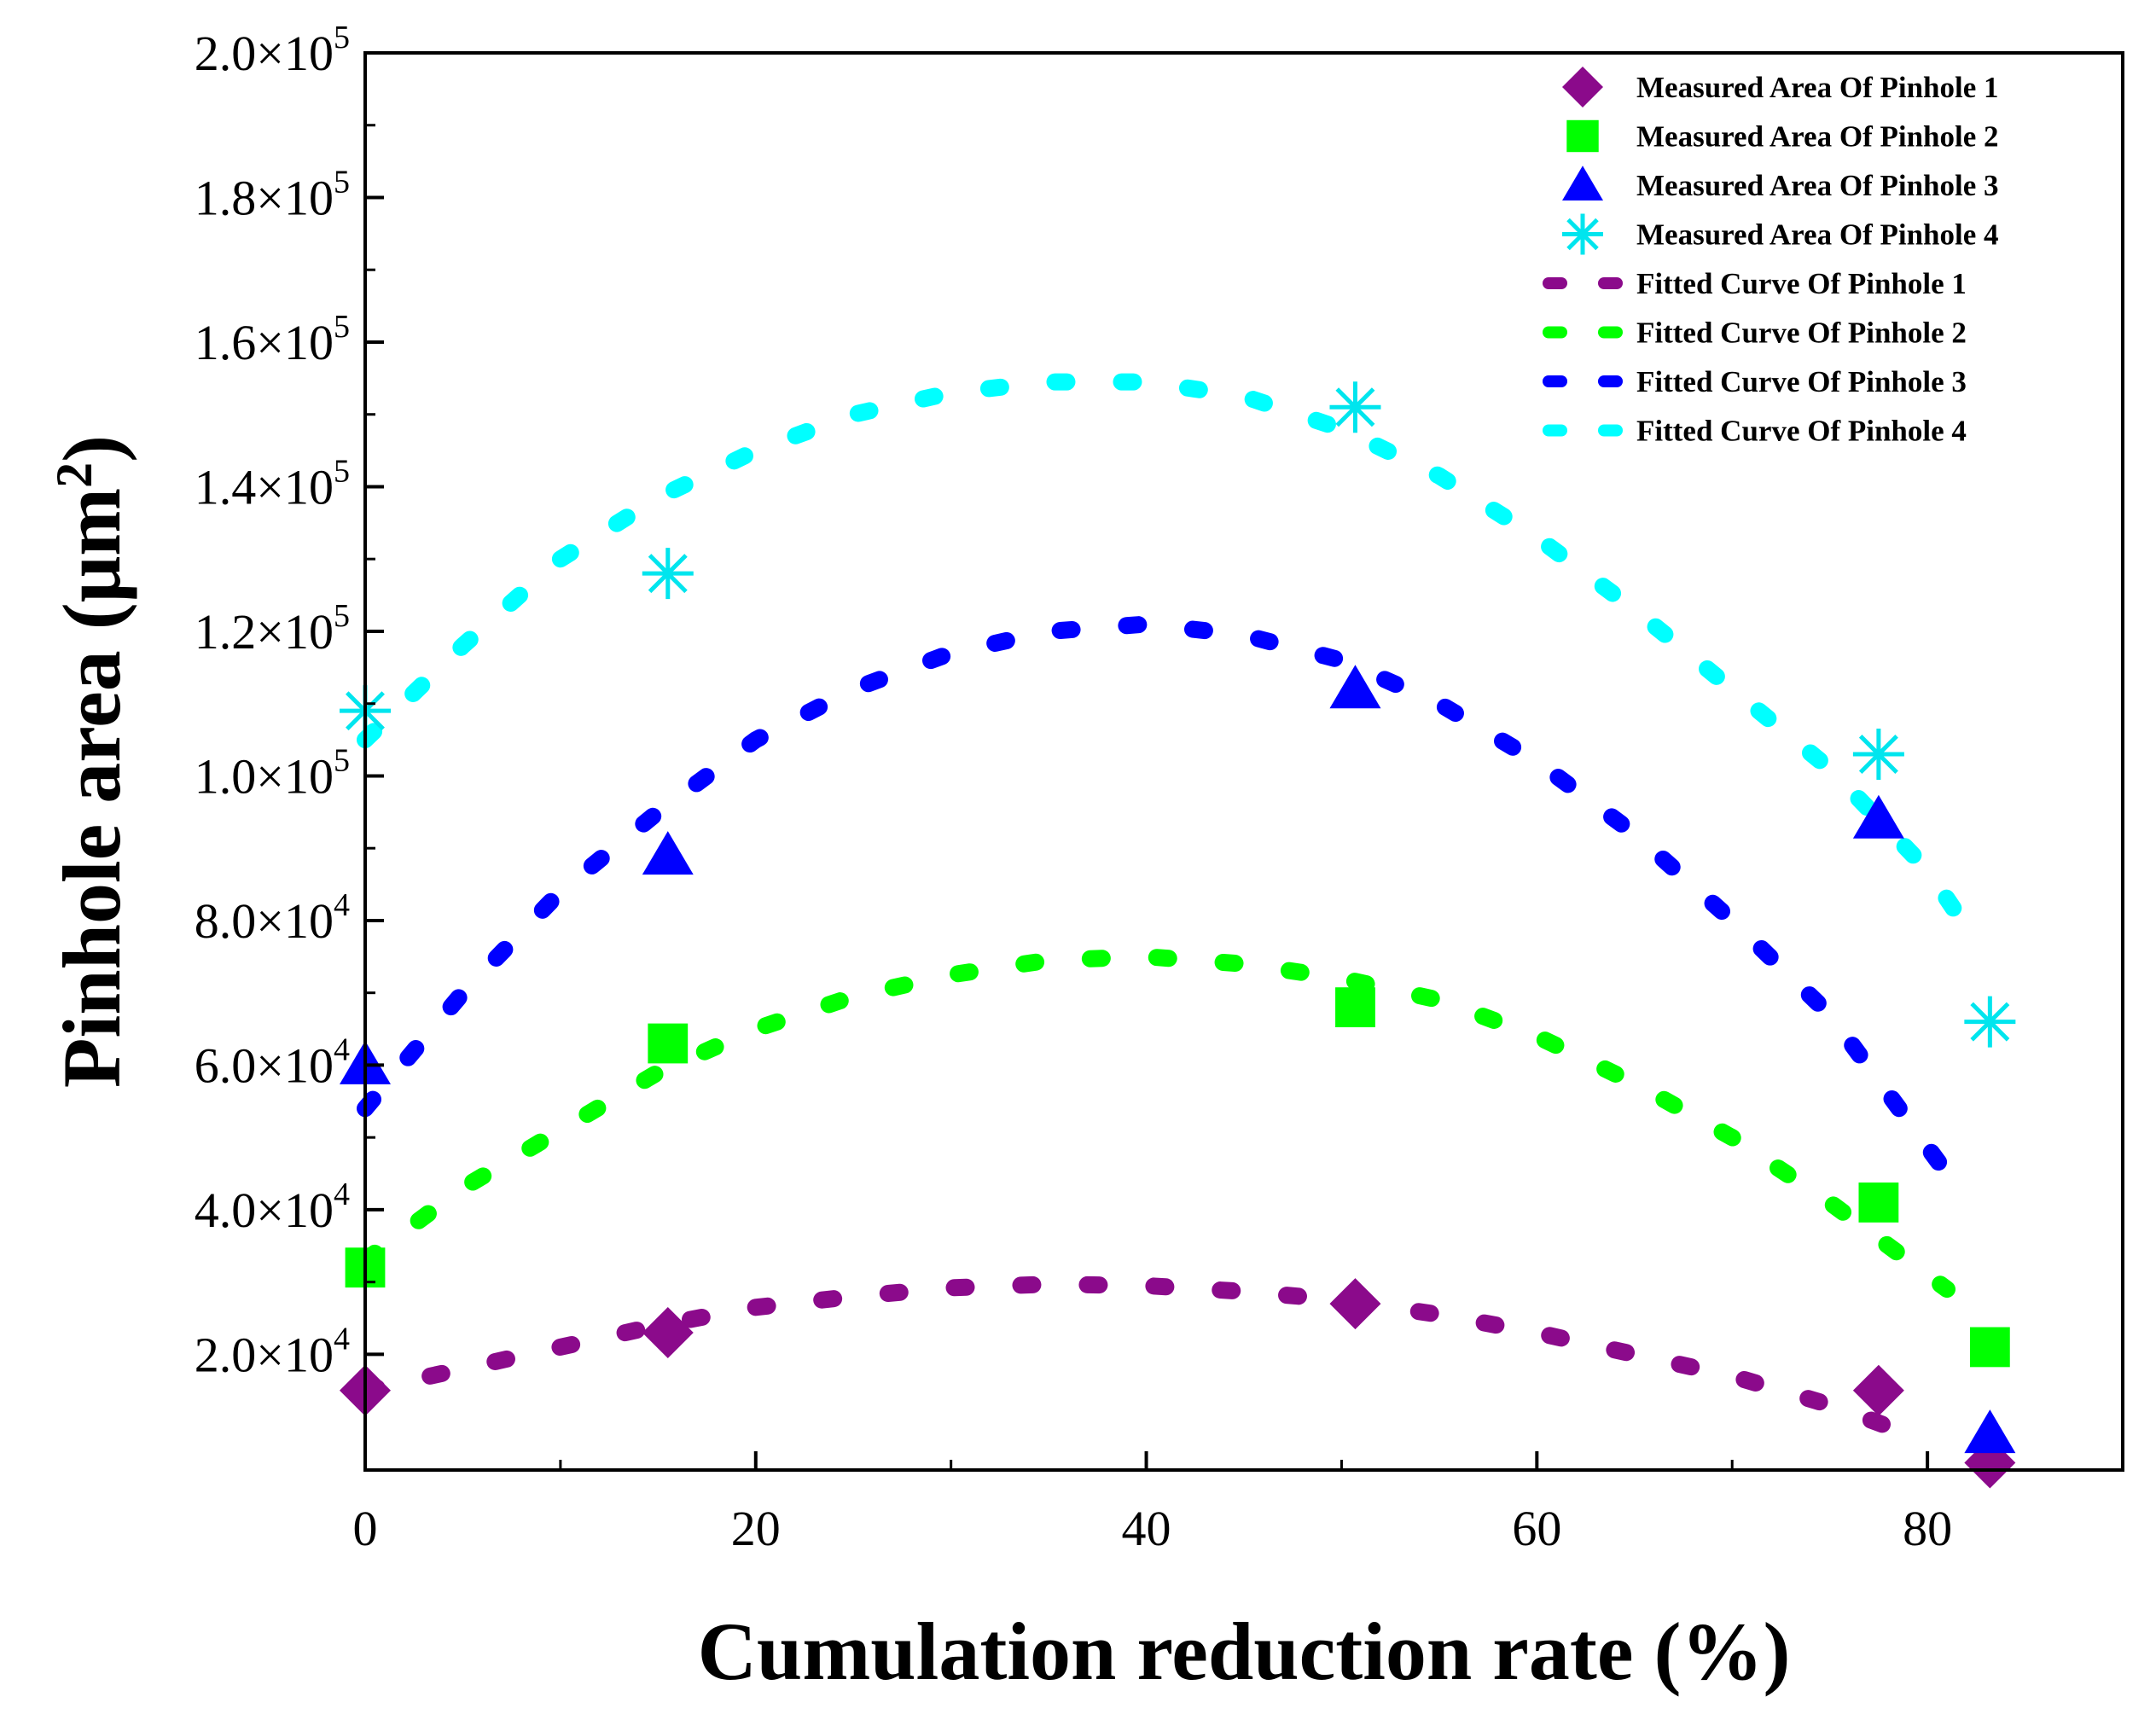 This screenshot has width=2156, height=1720. I want to click on x-tick-label: 60, so click(1536, 1528).